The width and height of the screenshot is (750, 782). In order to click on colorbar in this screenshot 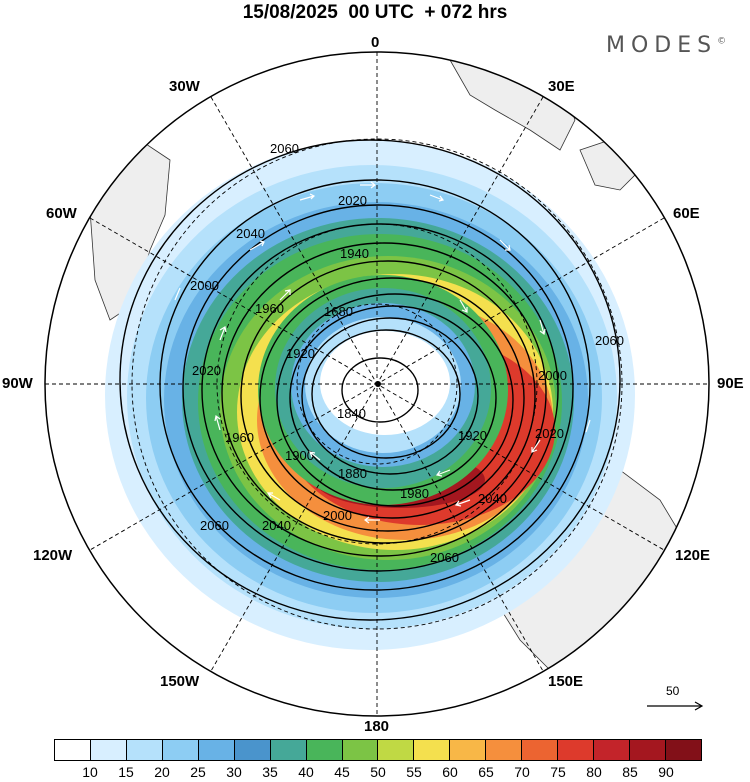, I will do `click(378, 750)`.